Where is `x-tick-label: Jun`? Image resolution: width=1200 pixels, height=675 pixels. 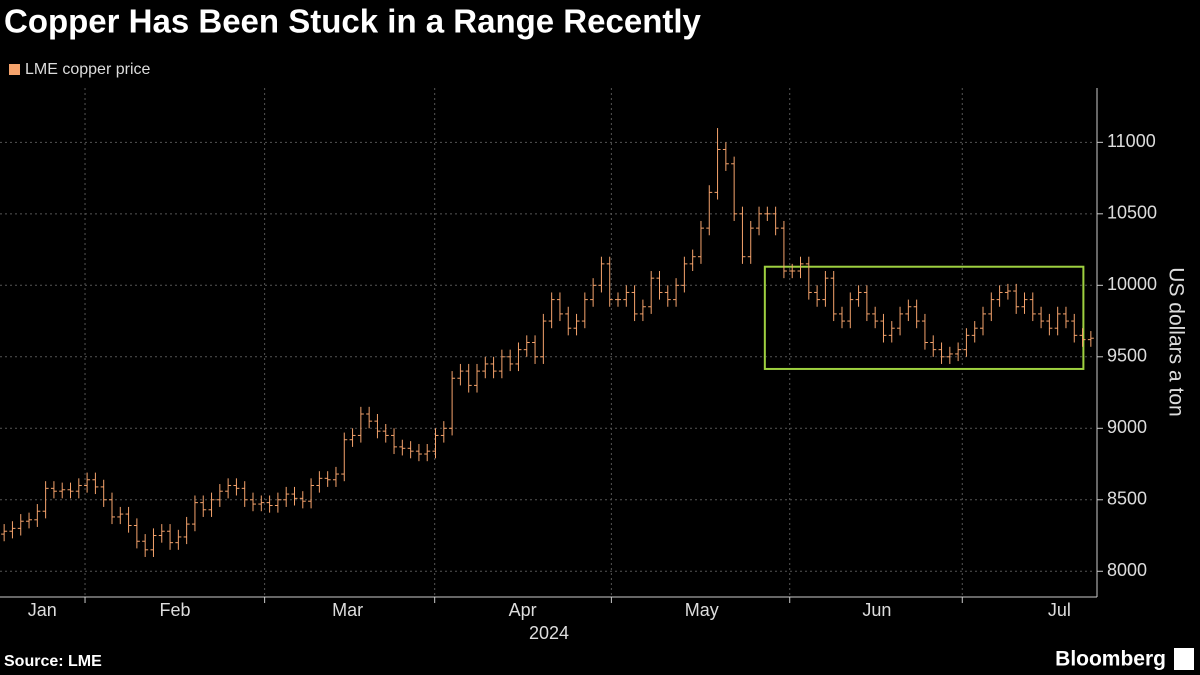
x-tick-label: Jun is located at coordinates (876, 610).